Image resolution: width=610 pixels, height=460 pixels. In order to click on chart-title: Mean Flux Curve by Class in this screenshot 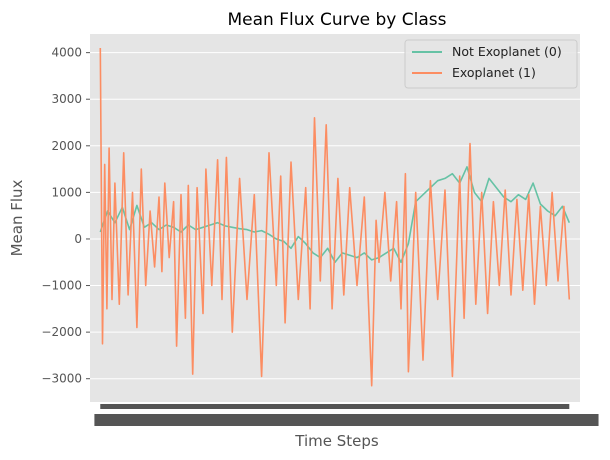, I will do `click(337, 20)`.